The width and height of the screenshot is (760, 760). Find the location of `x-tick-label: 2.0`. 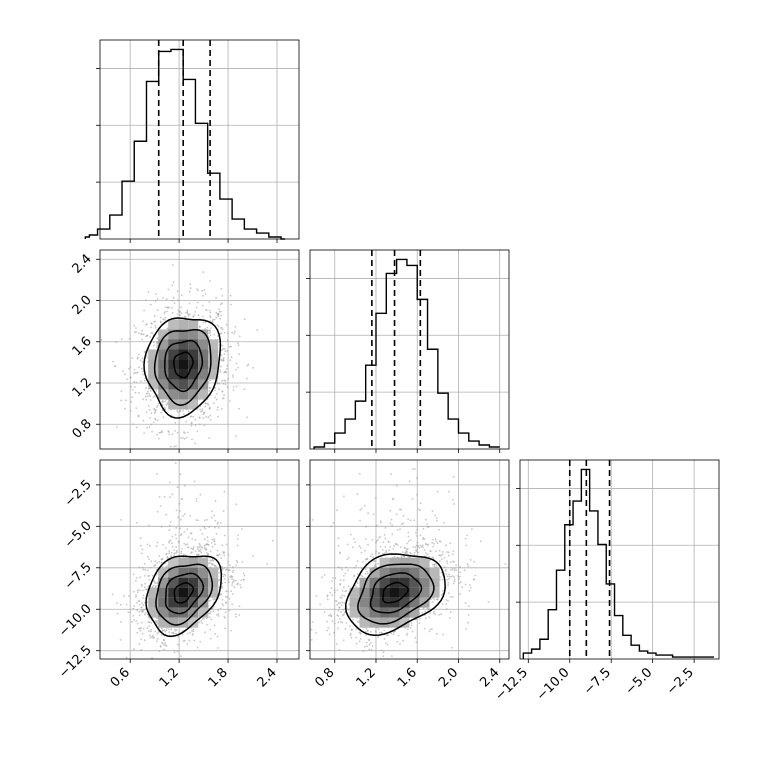

x-tick-label: 2.0 is located at coordinates (448, 677).